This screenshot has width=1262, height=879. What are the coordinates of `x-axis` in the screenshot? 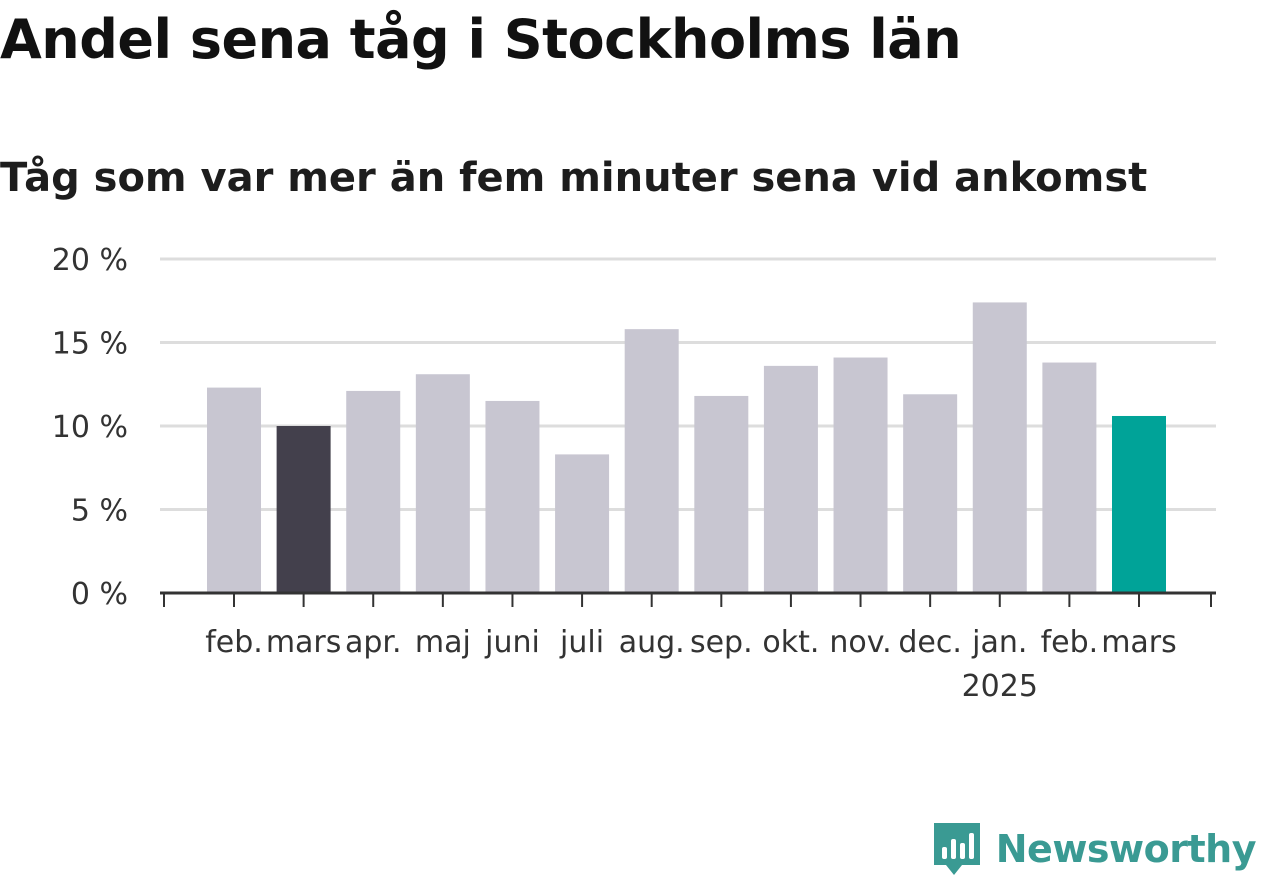 It's located at (688, 599).